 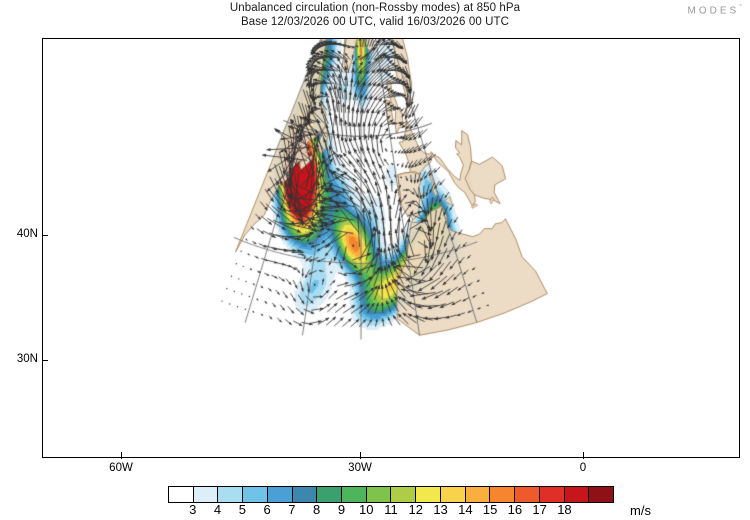 I want to click on colorbar-swatches, so click(x=391, y=494).